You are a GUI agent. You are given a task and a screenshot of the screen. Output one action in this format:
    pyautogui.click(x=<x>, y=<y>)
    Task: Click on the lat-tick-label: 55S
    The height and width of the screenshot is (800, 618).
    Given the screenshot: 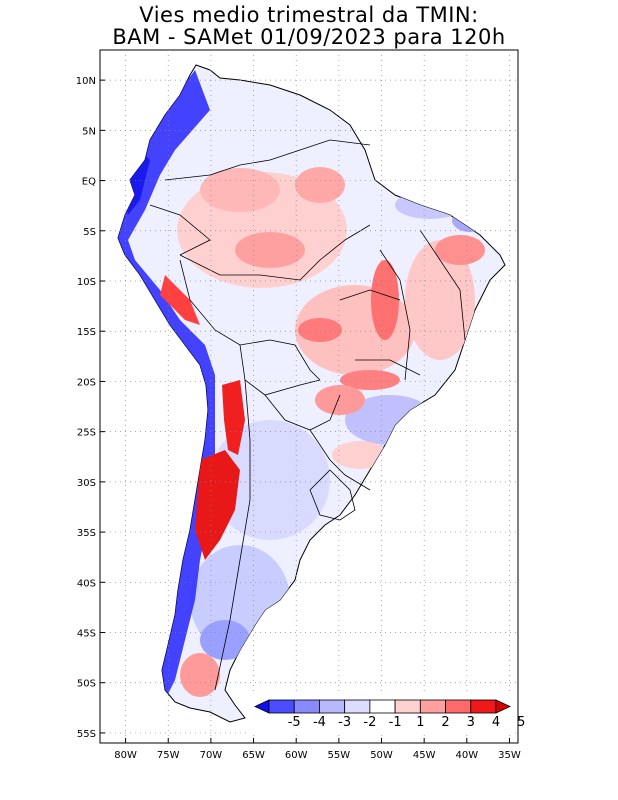 What is the action you would take?
    pyautogui.click(x=86, y=734)
    